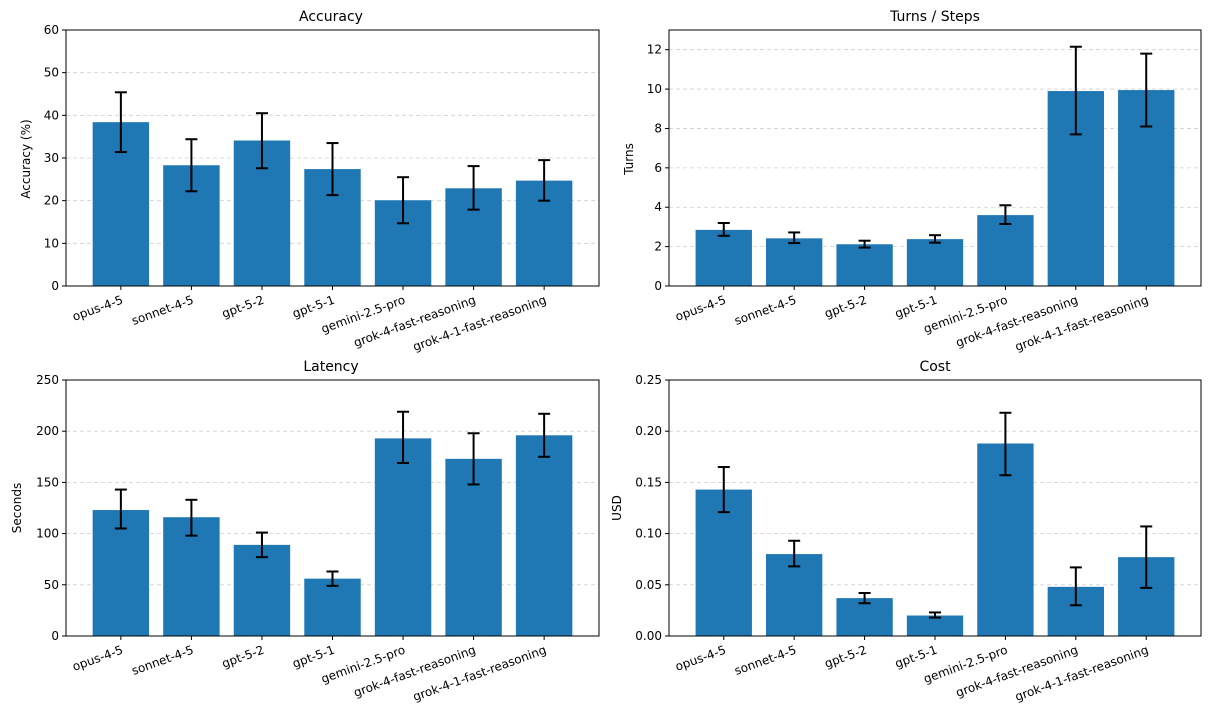  What do you see at coordinates (648, 534) in the screenshot?
I see `y-tick-label: 0.10` at bounding box center [648, 534].